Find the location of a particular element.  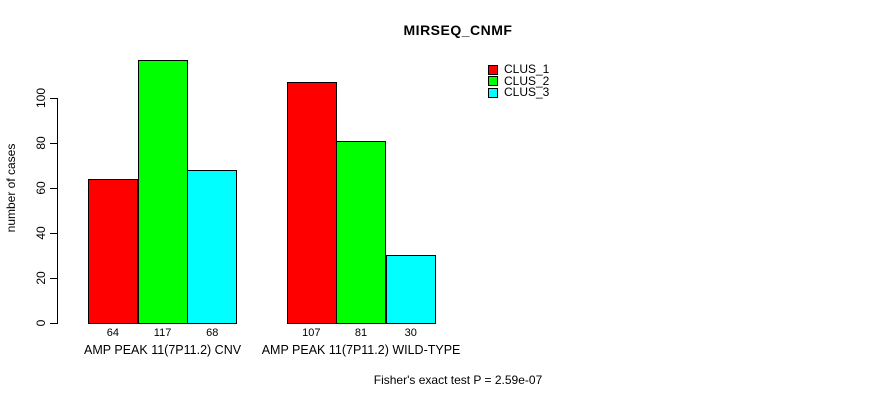

y-tick-label-80: 80 is located at coordinates (41, 143).